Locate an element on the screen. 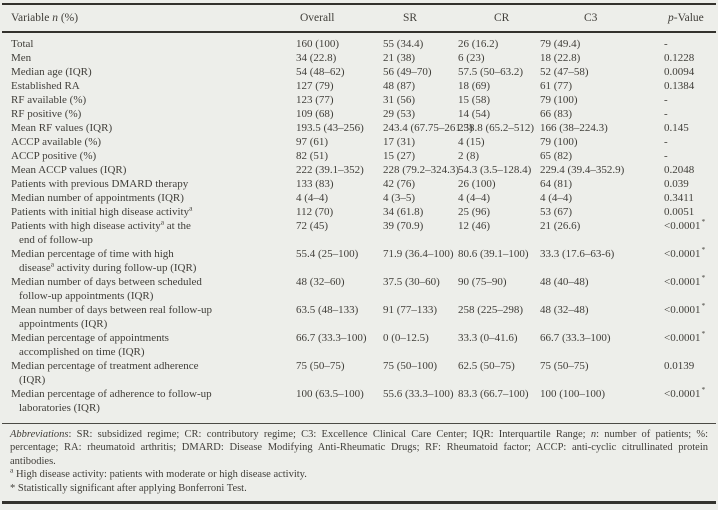  cell-c3: 52 (47–58) is located at coordinates (564, 72).